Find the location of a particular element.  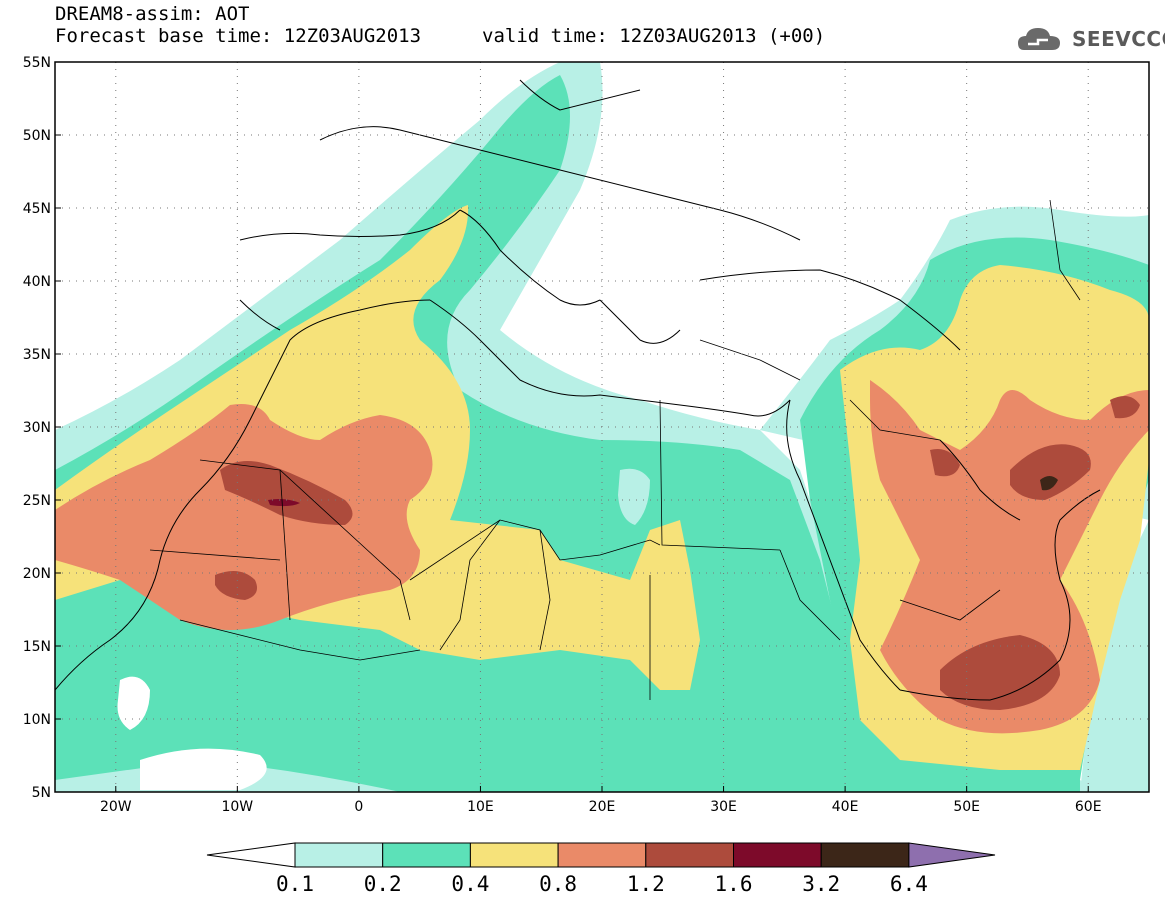

colorbar-label: 1.6 is located at coordinates (734, 884).